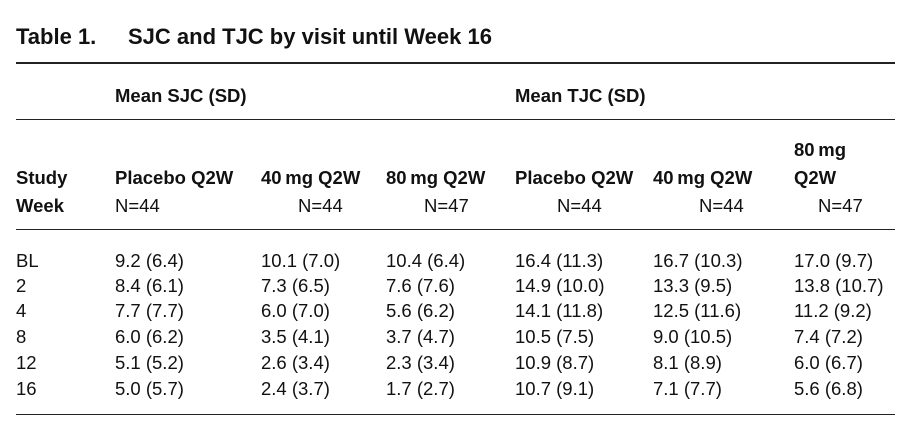 This screenshot has height=442, width=908. What do you see at coordinates (40, 205) in the screenshot?
I see `stub-header-line2: Week` at bounding box center [40, 205].